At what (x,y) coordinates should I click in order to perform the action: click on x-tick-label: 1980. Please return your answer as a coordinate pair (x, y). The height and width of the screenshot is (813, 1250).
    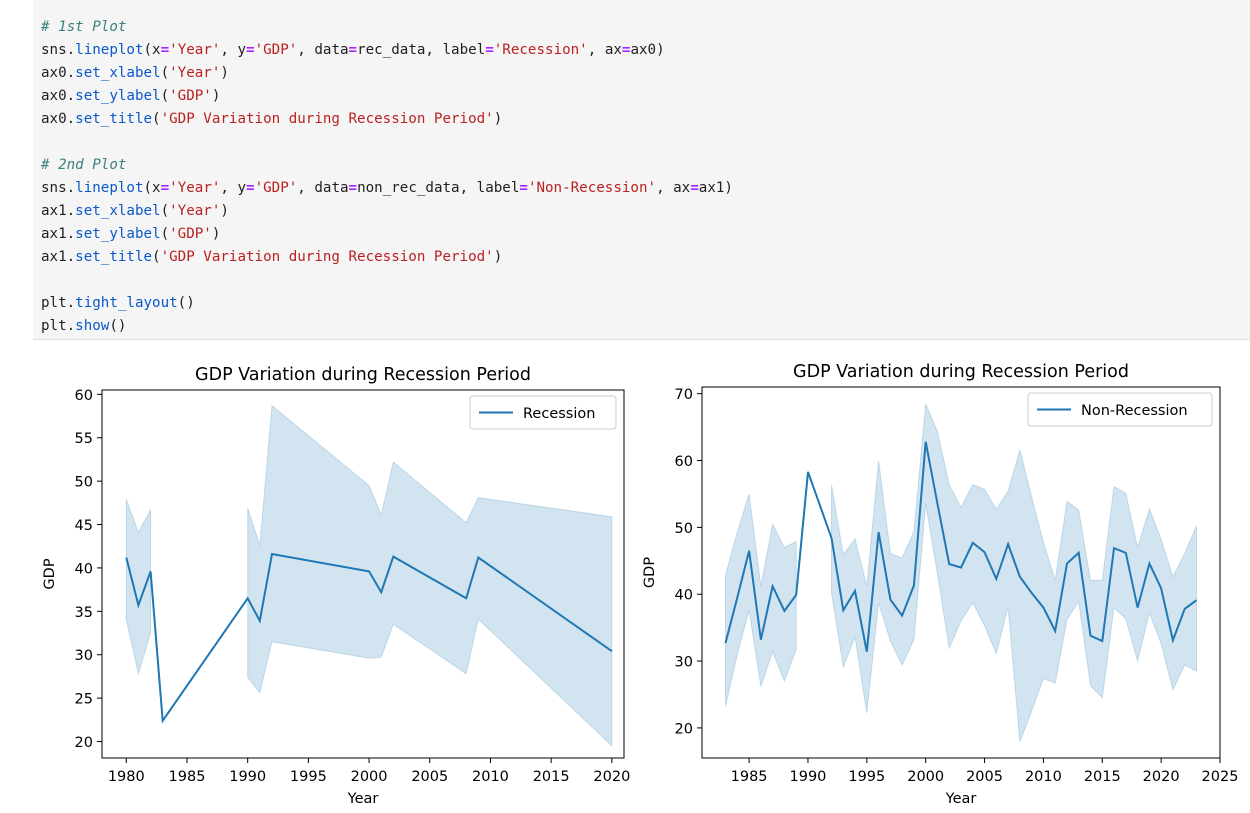
    Looking at the image, I should click on (126, 777).